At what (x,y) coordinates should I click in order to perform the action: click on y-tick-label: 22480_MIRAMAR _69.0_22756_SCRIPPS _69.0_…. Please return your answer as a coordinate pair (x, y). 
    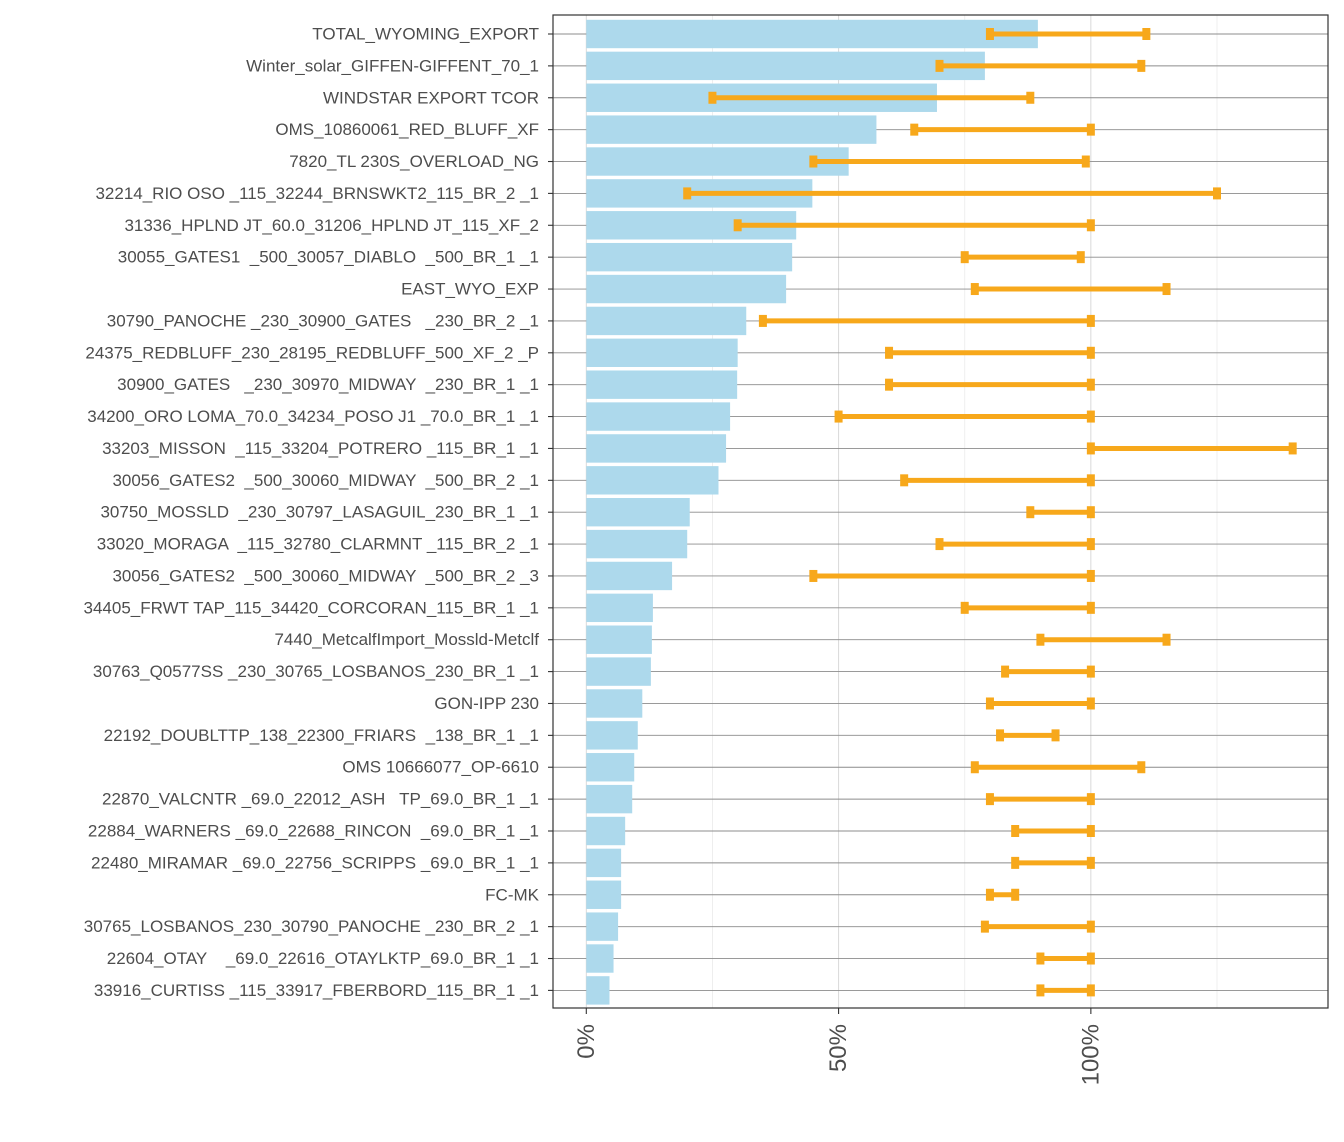
    Looking at the image, I should click on (315, 862).